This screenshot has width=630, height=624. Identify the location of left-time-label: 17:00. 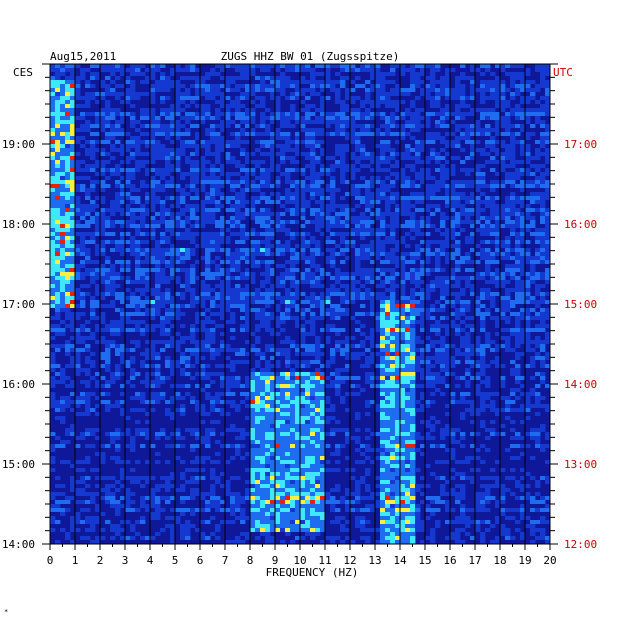
(18, 304).